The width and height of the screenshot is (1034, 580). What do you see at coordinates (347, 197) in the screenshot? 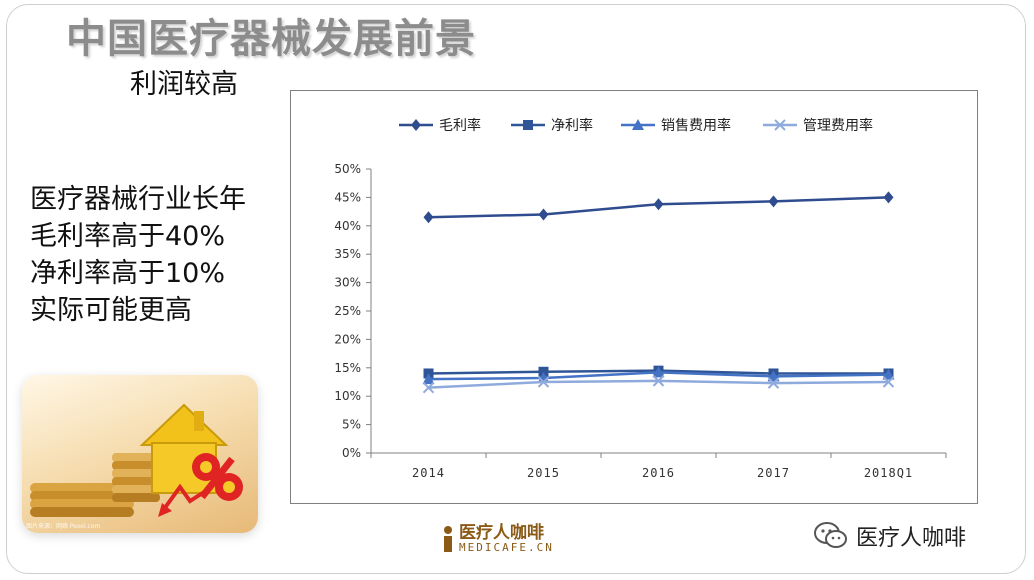
I see `y-tick-label: 45%` at bounding box center [347, 197].